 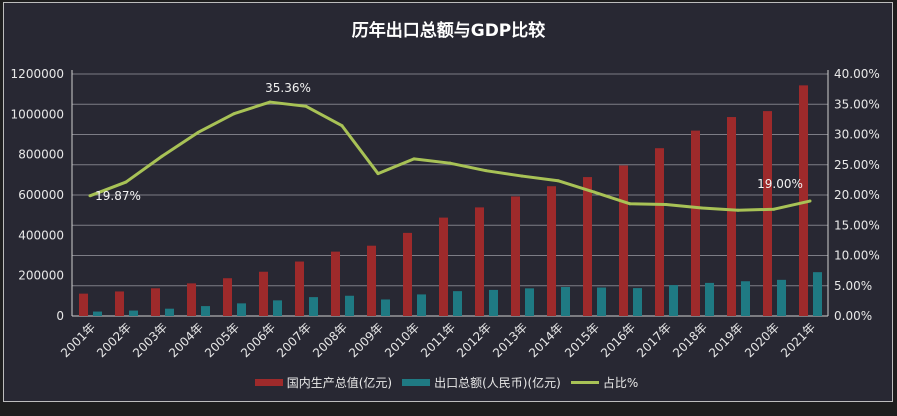 I want to click on legend-swatch-exports, so click(x=416, y=382).